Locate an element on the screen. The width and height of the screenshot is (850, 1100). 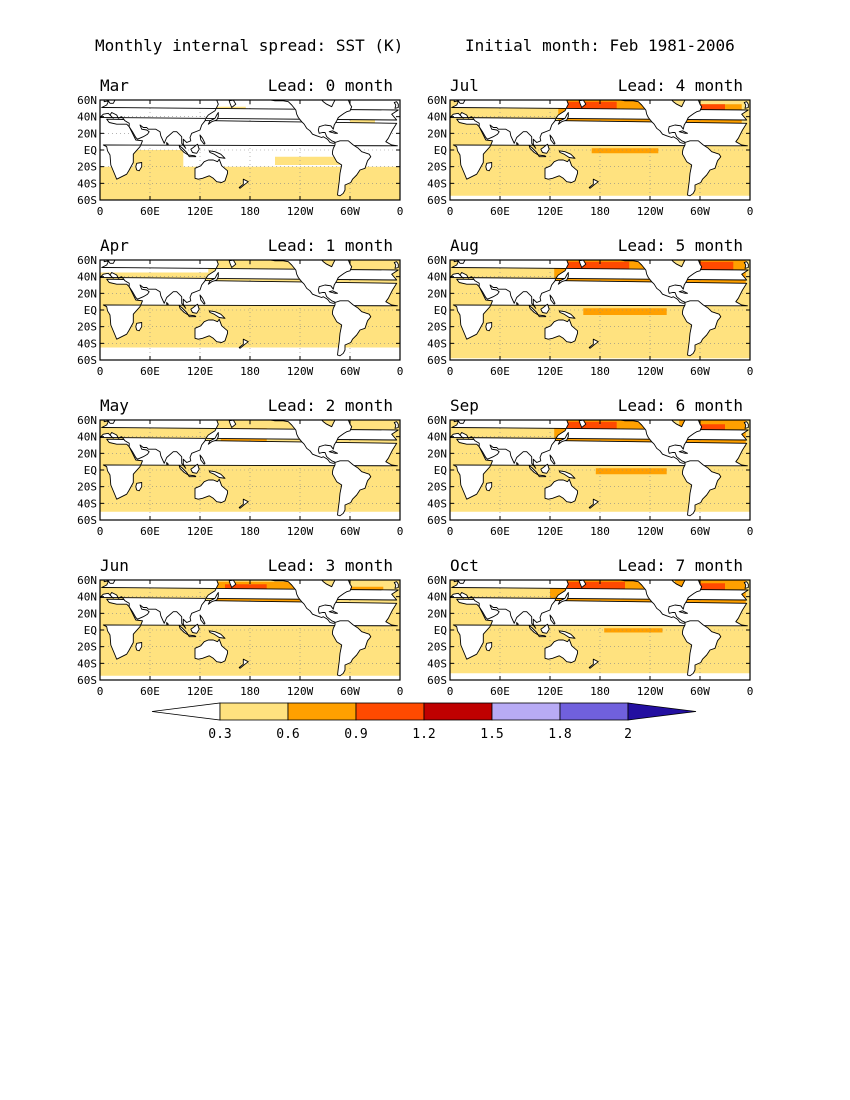
initial-month: Initial month: Feb 1981-2006 is located at coordinates (600, 45).